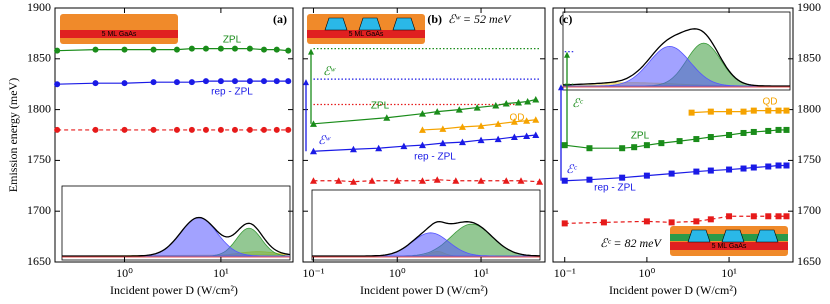 This screenshot has width=830, height=304. I want to click on x-axis-label: Incident power D (W/cm²), so click(424, 290).